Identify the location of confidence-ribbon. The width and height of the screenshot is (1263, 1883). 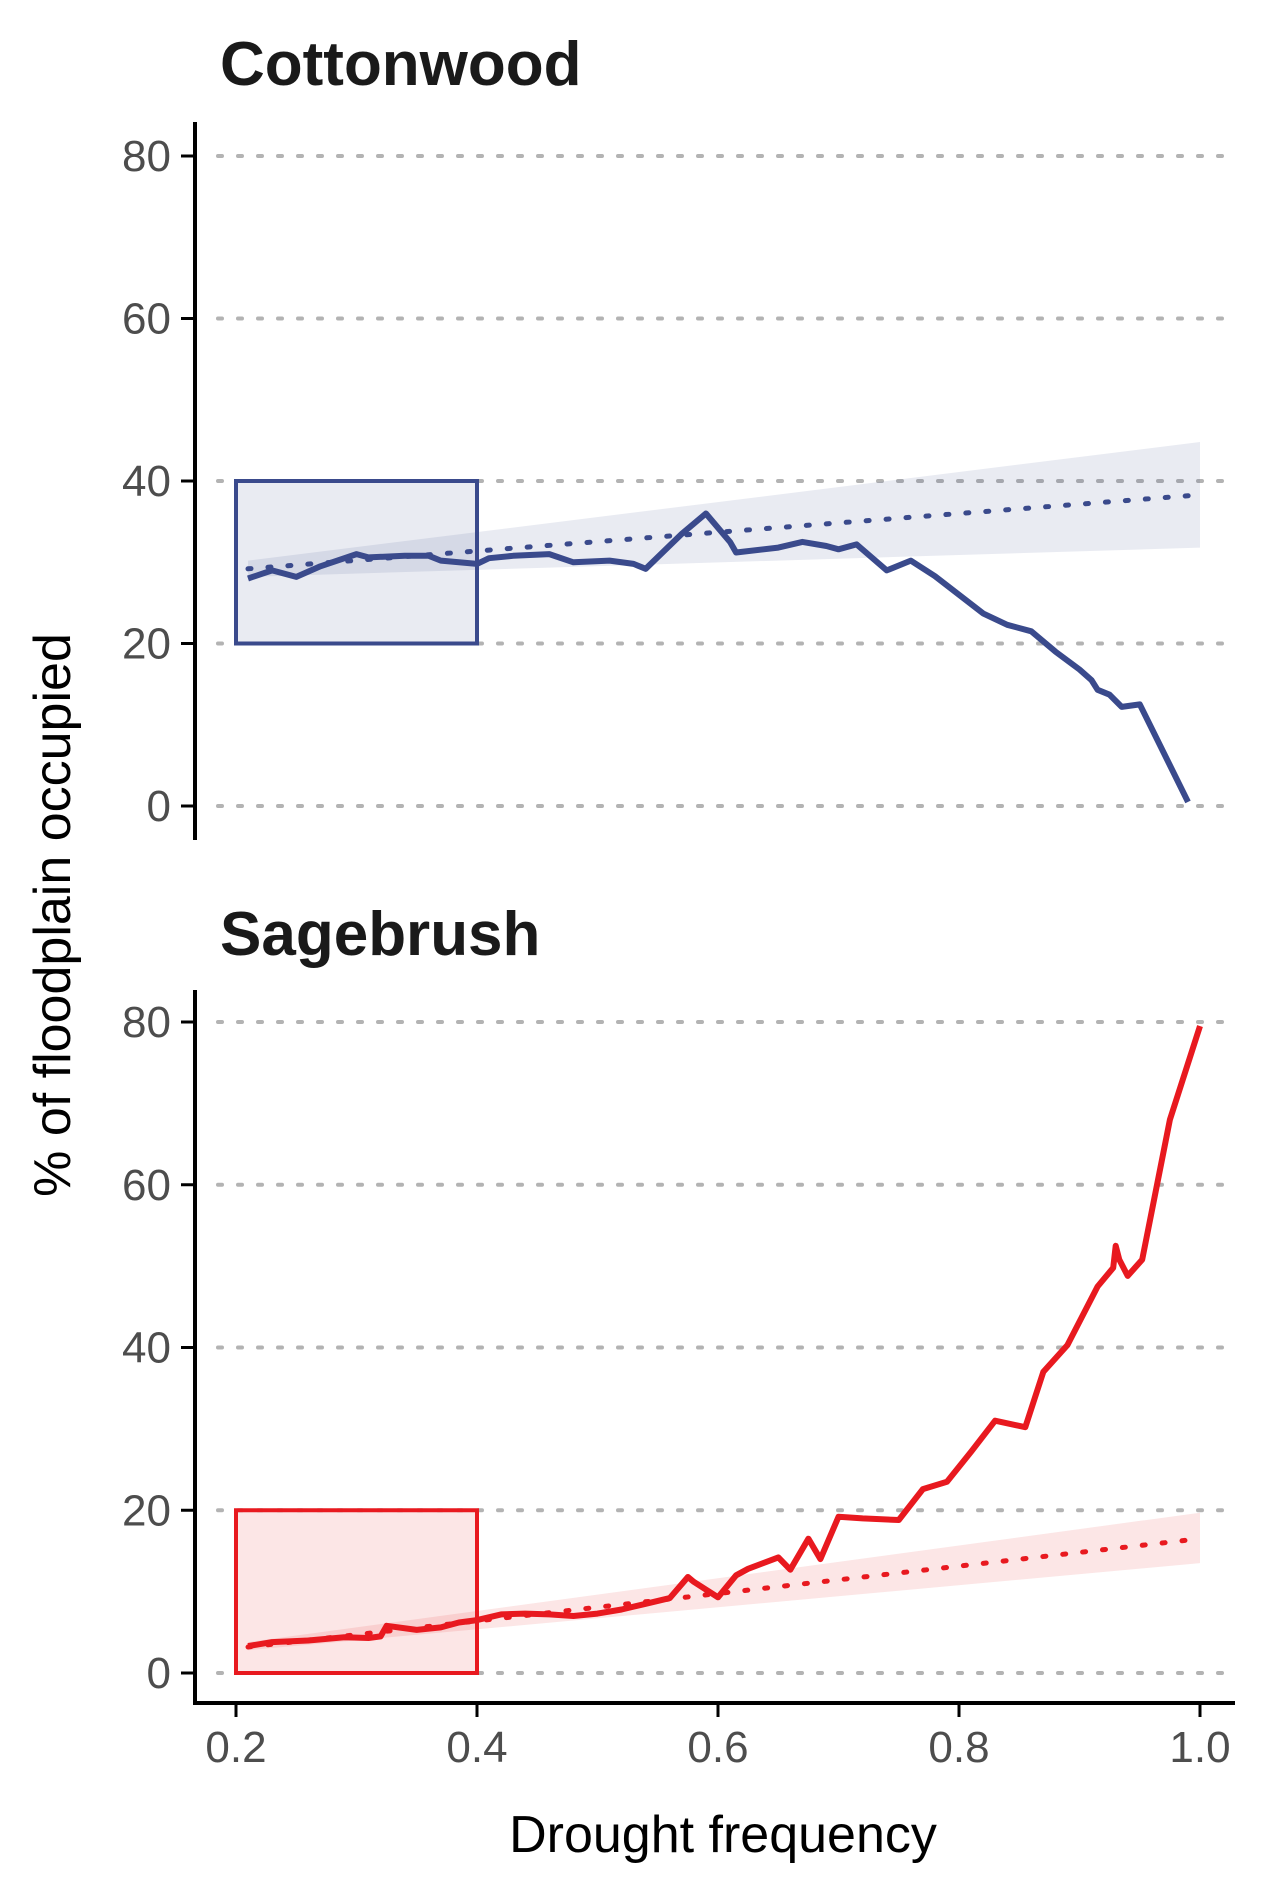
(724, 509).